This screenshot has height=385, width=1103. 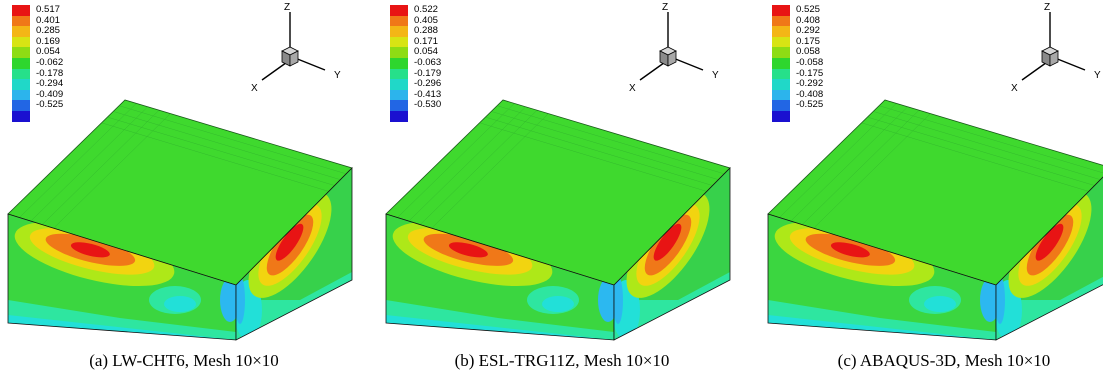 I want to click on legend-value: -0.525, so click(x=50, y=105).